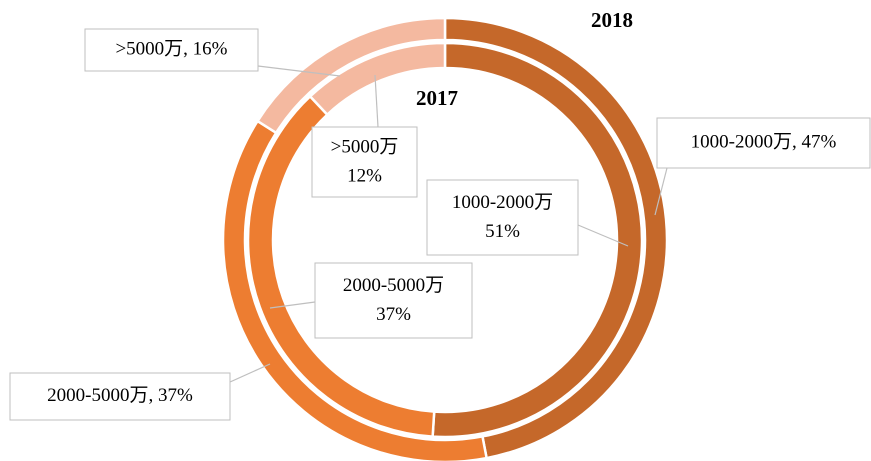 The width and height of the screenshot is (871, 461). I want to click on data-label: 1000-2000万, 47%, so click(764, 141).